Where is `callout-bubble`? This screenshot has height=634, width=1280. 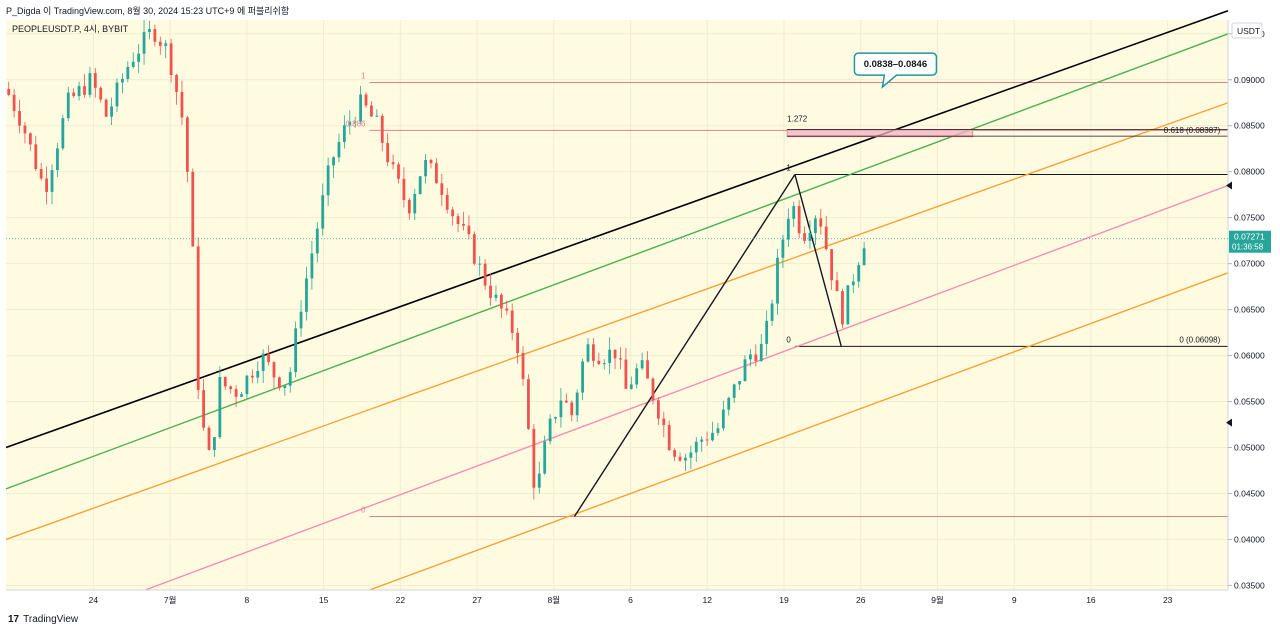
callout-bubble is located at coordinates (895, 71).